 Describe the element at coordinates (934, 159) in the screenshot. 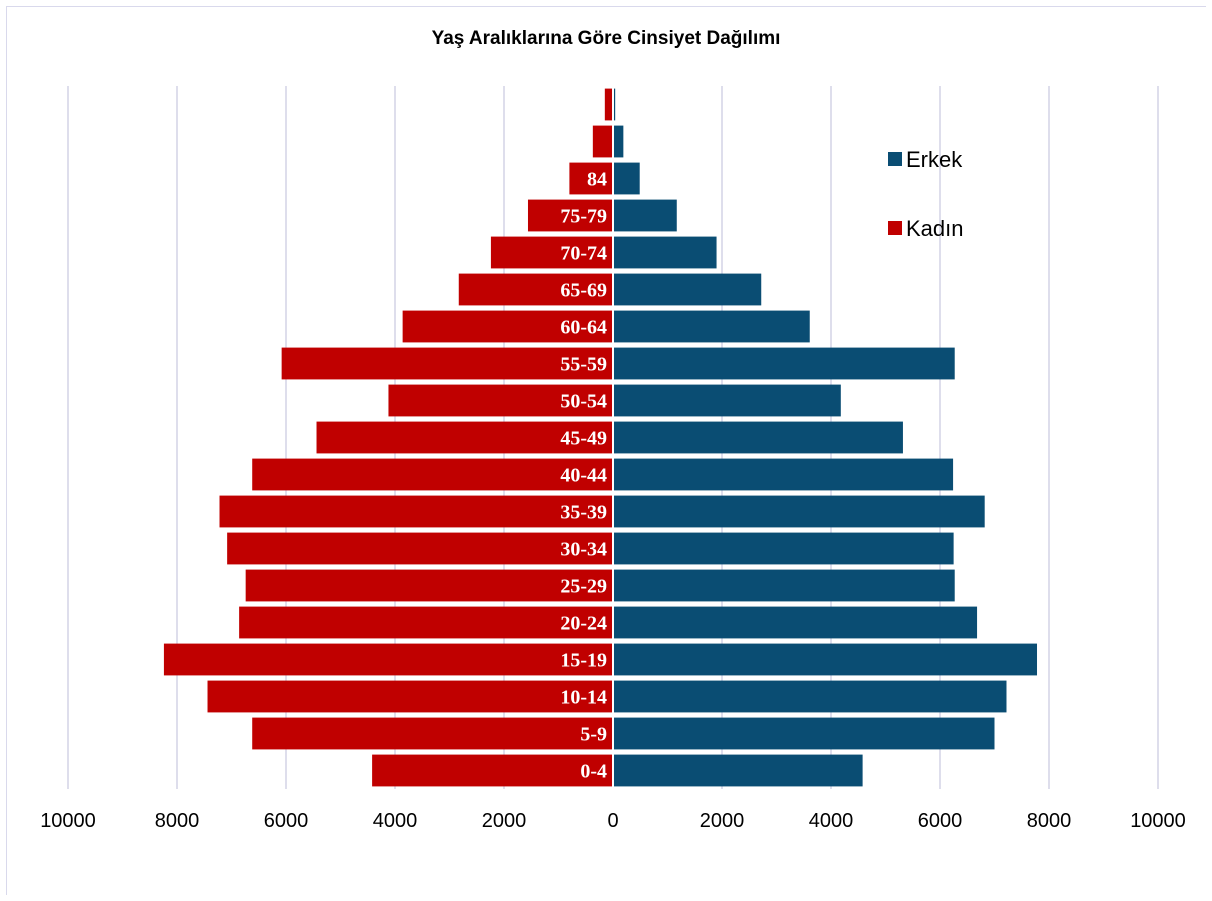

I see `legend-label: Erkek` at that location.